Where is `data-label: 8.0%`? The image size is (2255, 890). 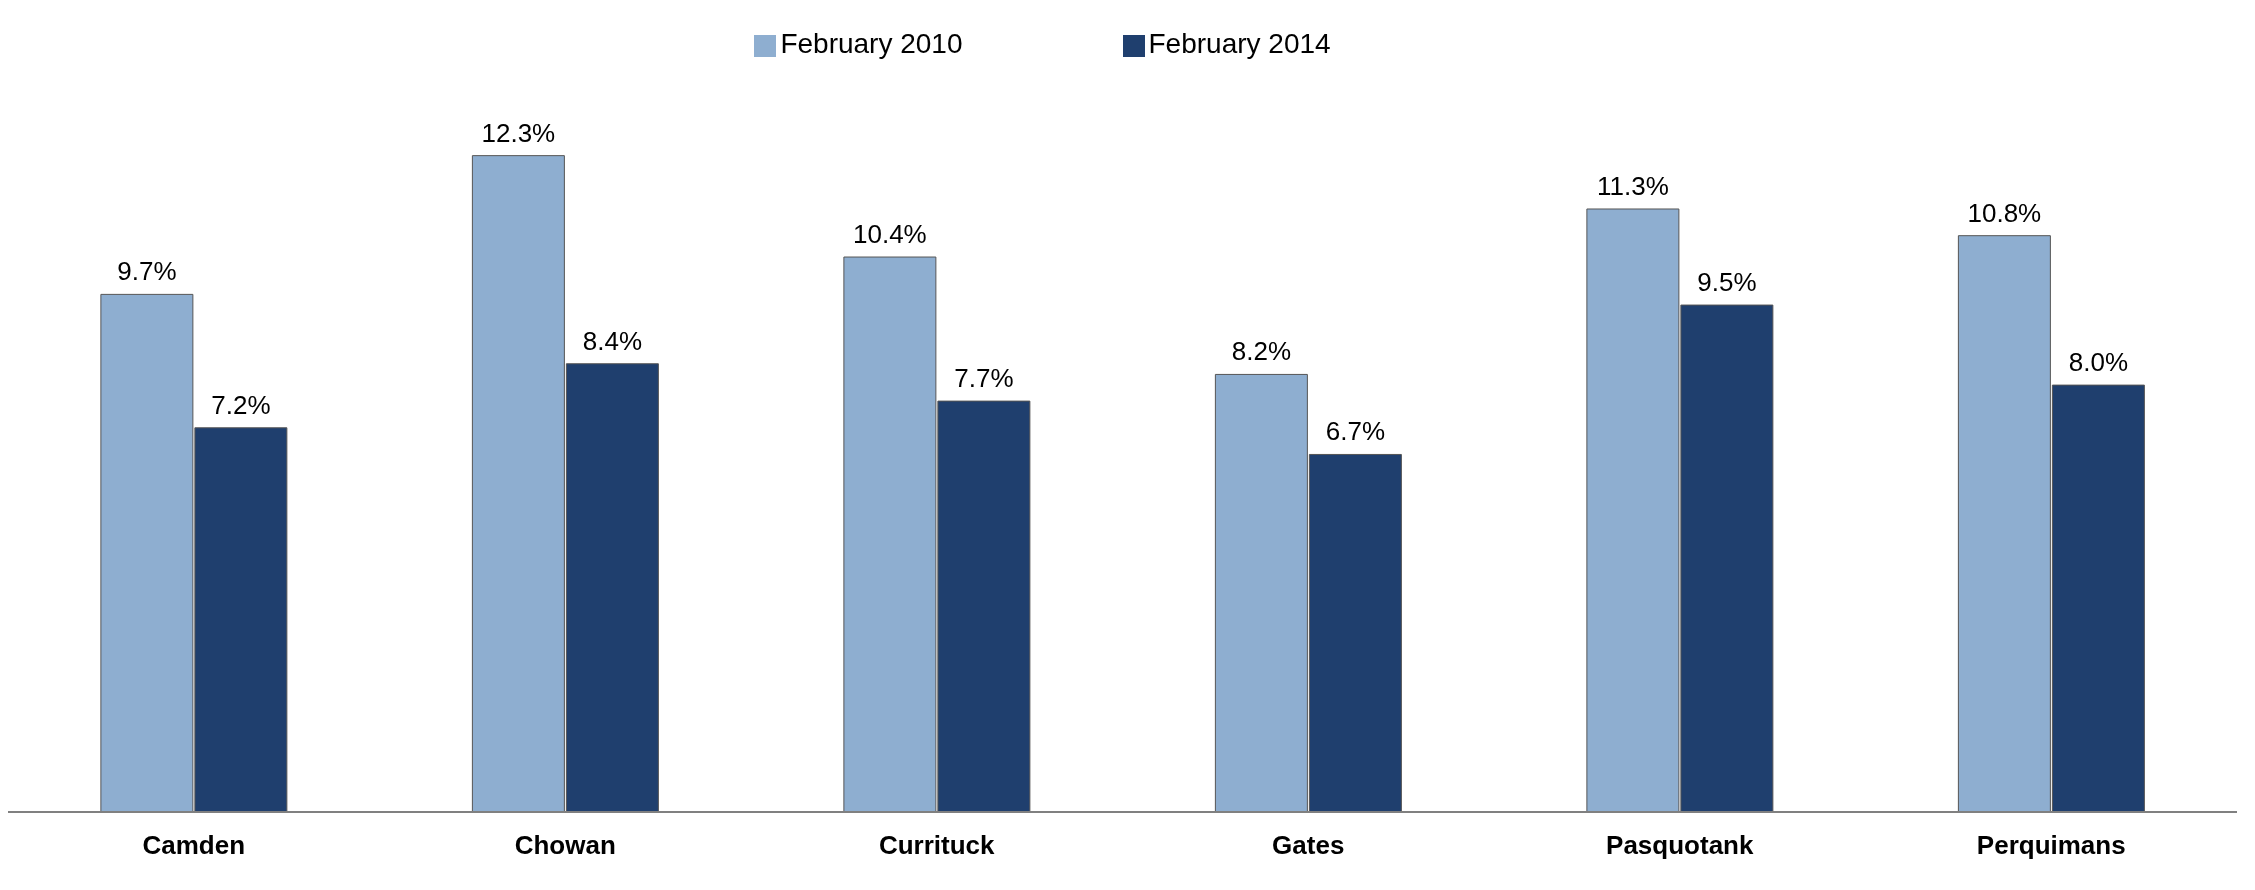 data-label: 8.0% is located at coordinates (2098, 362).